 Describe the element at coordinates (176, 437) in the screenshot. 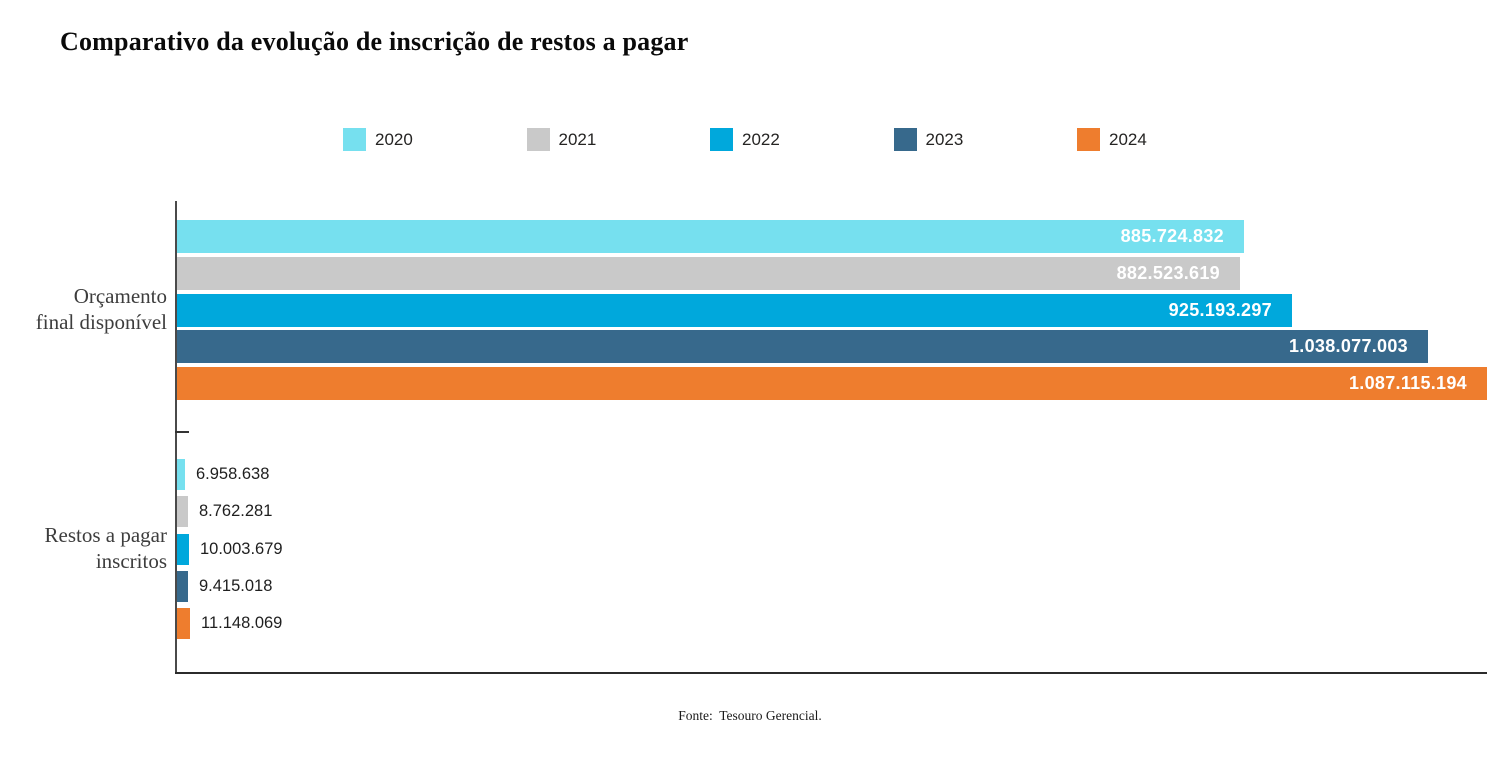

I see `category-axis-line` at that location.